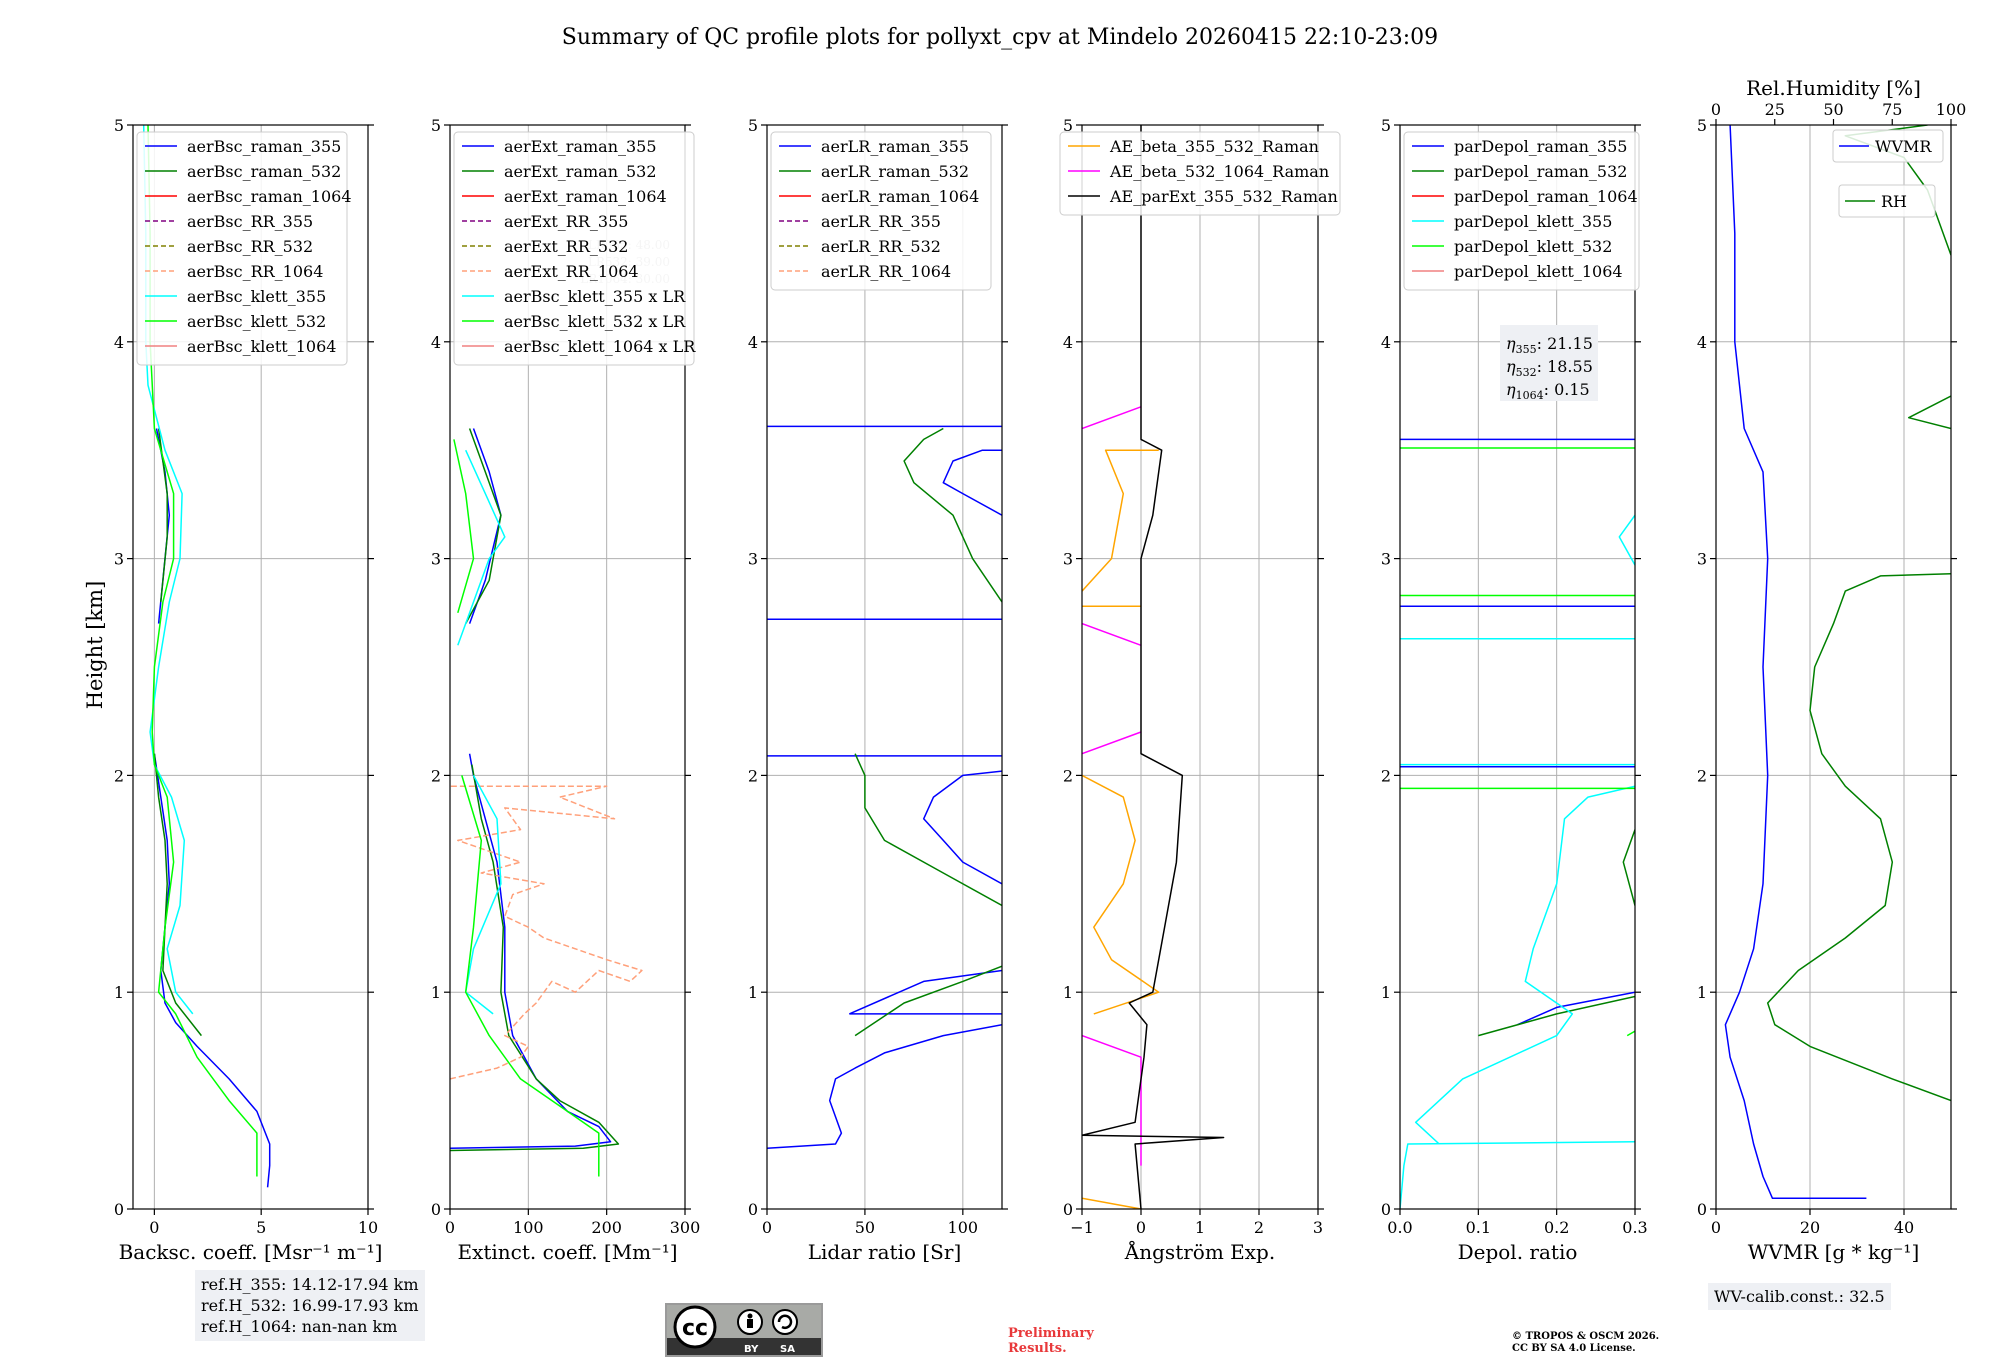  What do you see at coordinates (1799, 1296) in the screenshot?
I see `wv-calibration-text: WV-calib.const.: 32.5` at bounding box center [1799, 1296].